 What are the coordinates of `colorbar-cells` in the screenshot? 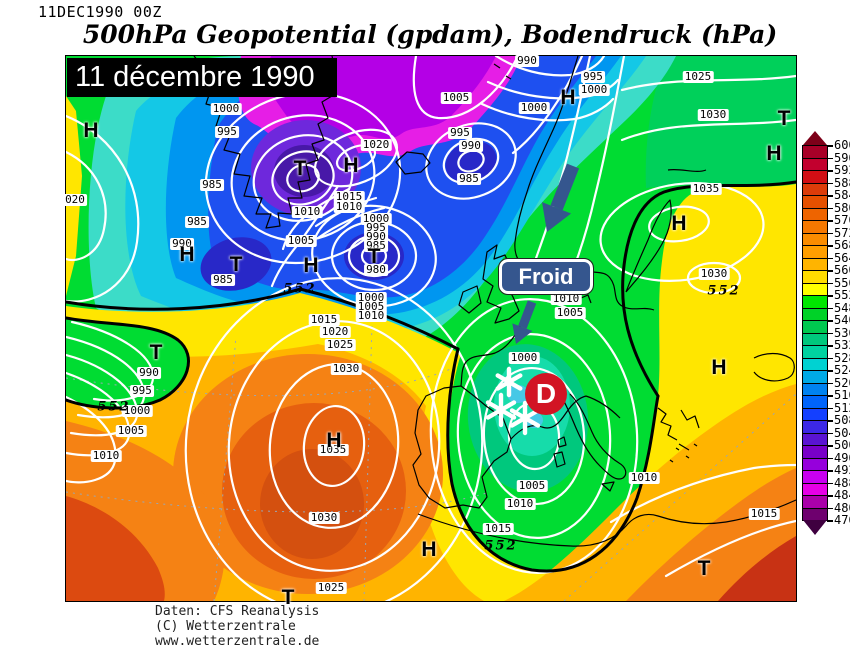 It's located at (815, 333).